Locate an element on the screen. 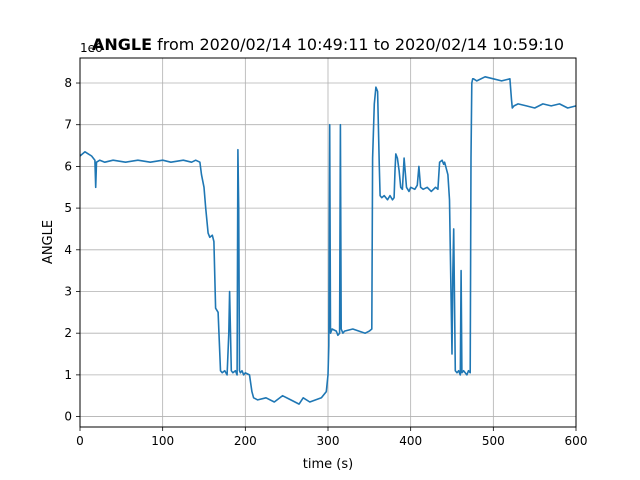  y-tick-label: 5 is located at coordinates (68, 208).